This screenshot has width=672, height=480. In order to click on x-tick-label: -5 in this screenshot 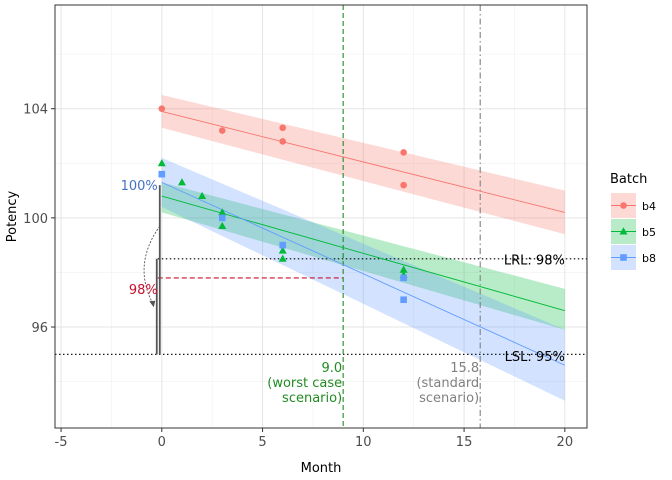, I will do `click(61, 442)`.